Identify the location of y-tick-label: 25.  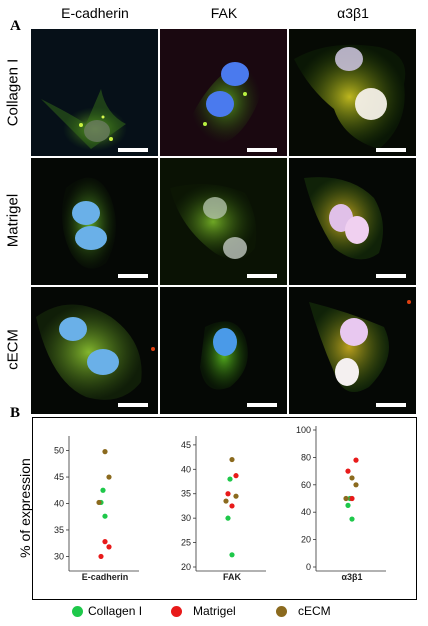
(186, 543).